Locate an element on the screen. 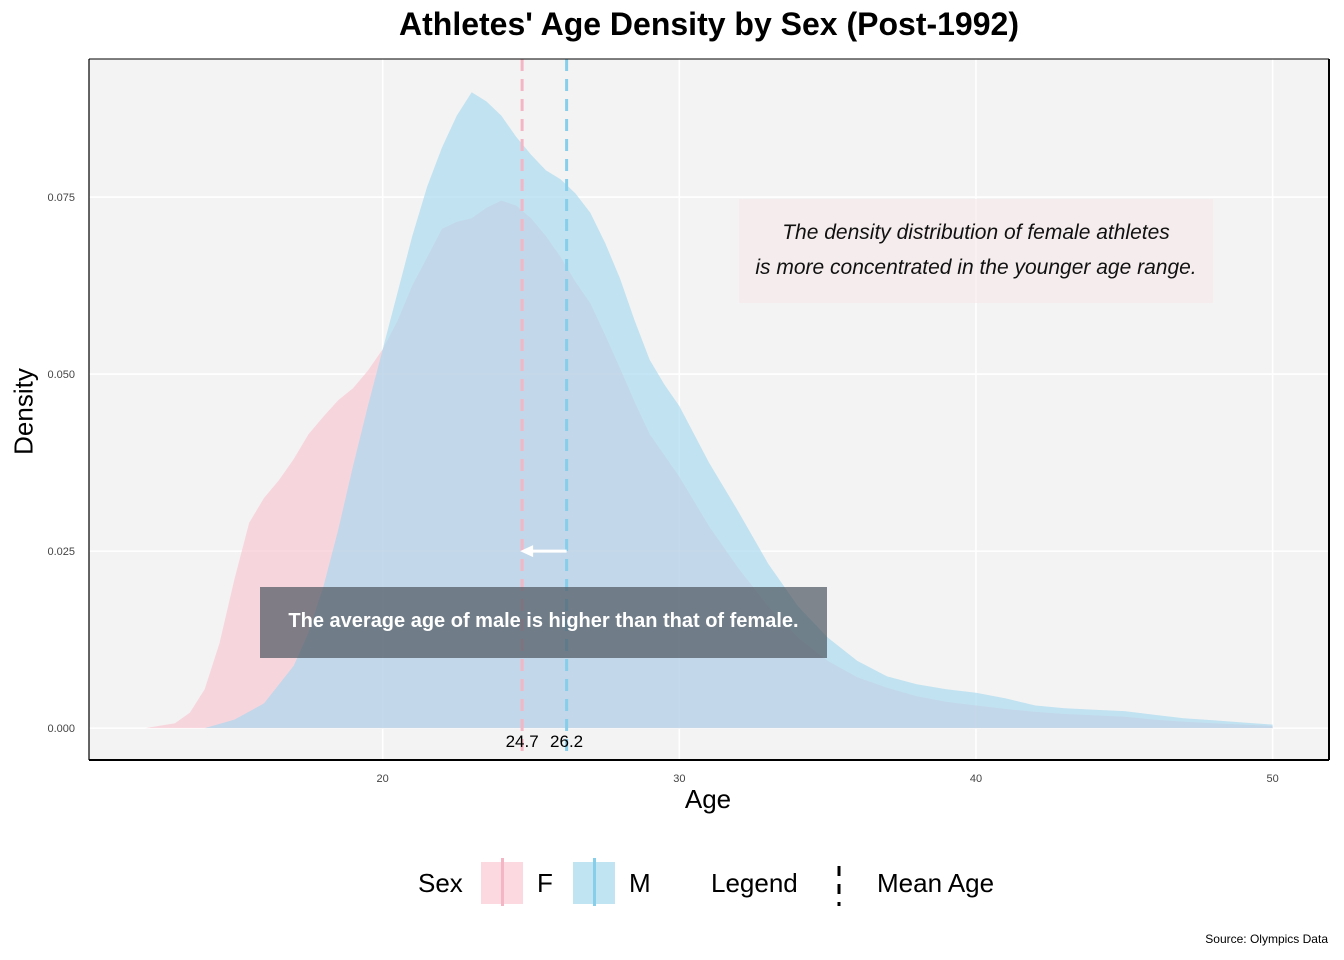 This screenshot has width=1344, height=960. legend-label-f: F is located at coordinates (545, 883).